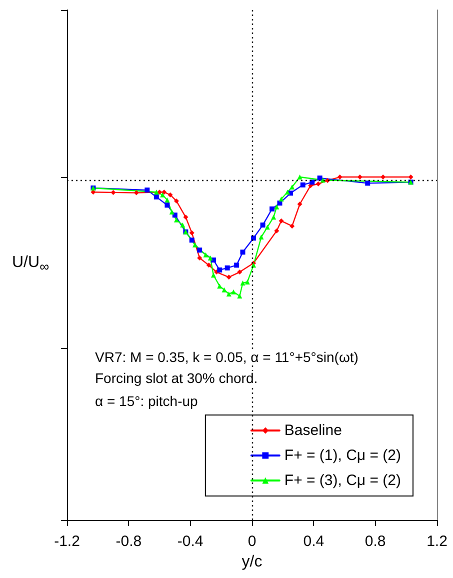 This screenshot has width=453, height=578. I want to click on x-tick-label: 0.8, so click(375, 541).